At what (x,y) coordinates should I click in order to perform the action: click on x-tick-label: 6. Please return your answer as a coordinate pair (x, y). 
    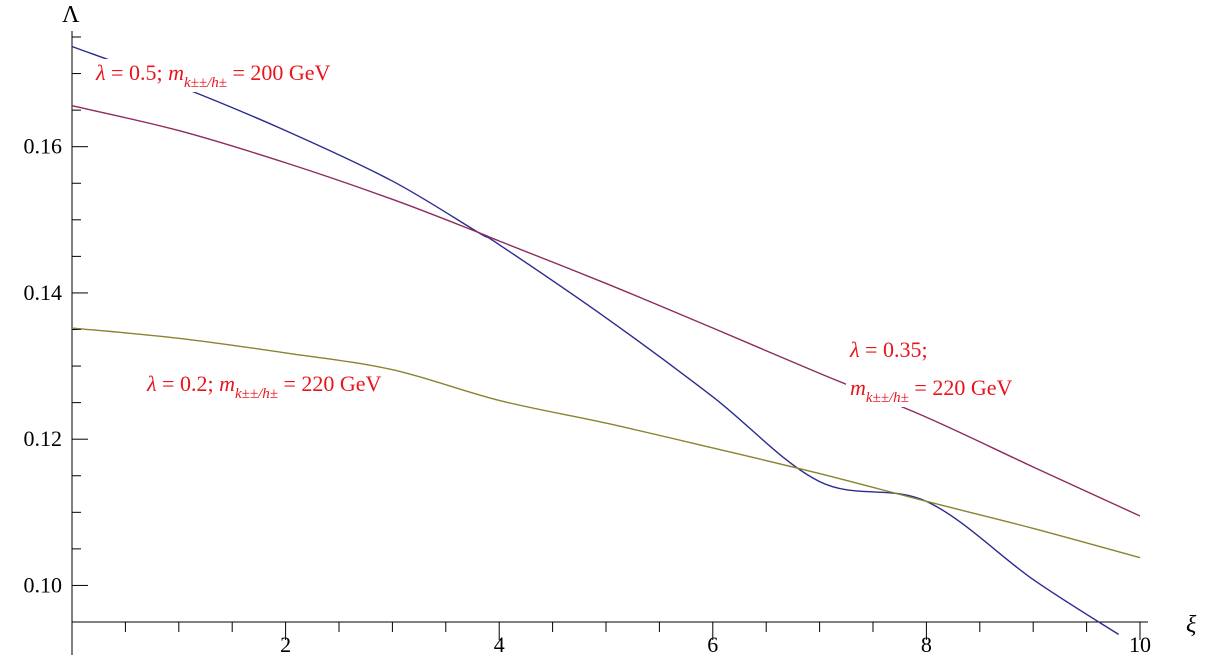
    Looking at the image, I should click on (712, 644).